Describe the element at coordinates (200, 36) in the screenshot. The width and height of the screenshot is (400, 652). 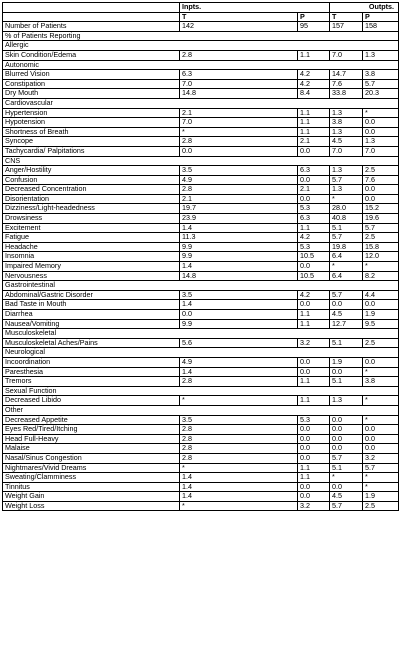
I see `section-row: % of Patients Reporting` at that location.